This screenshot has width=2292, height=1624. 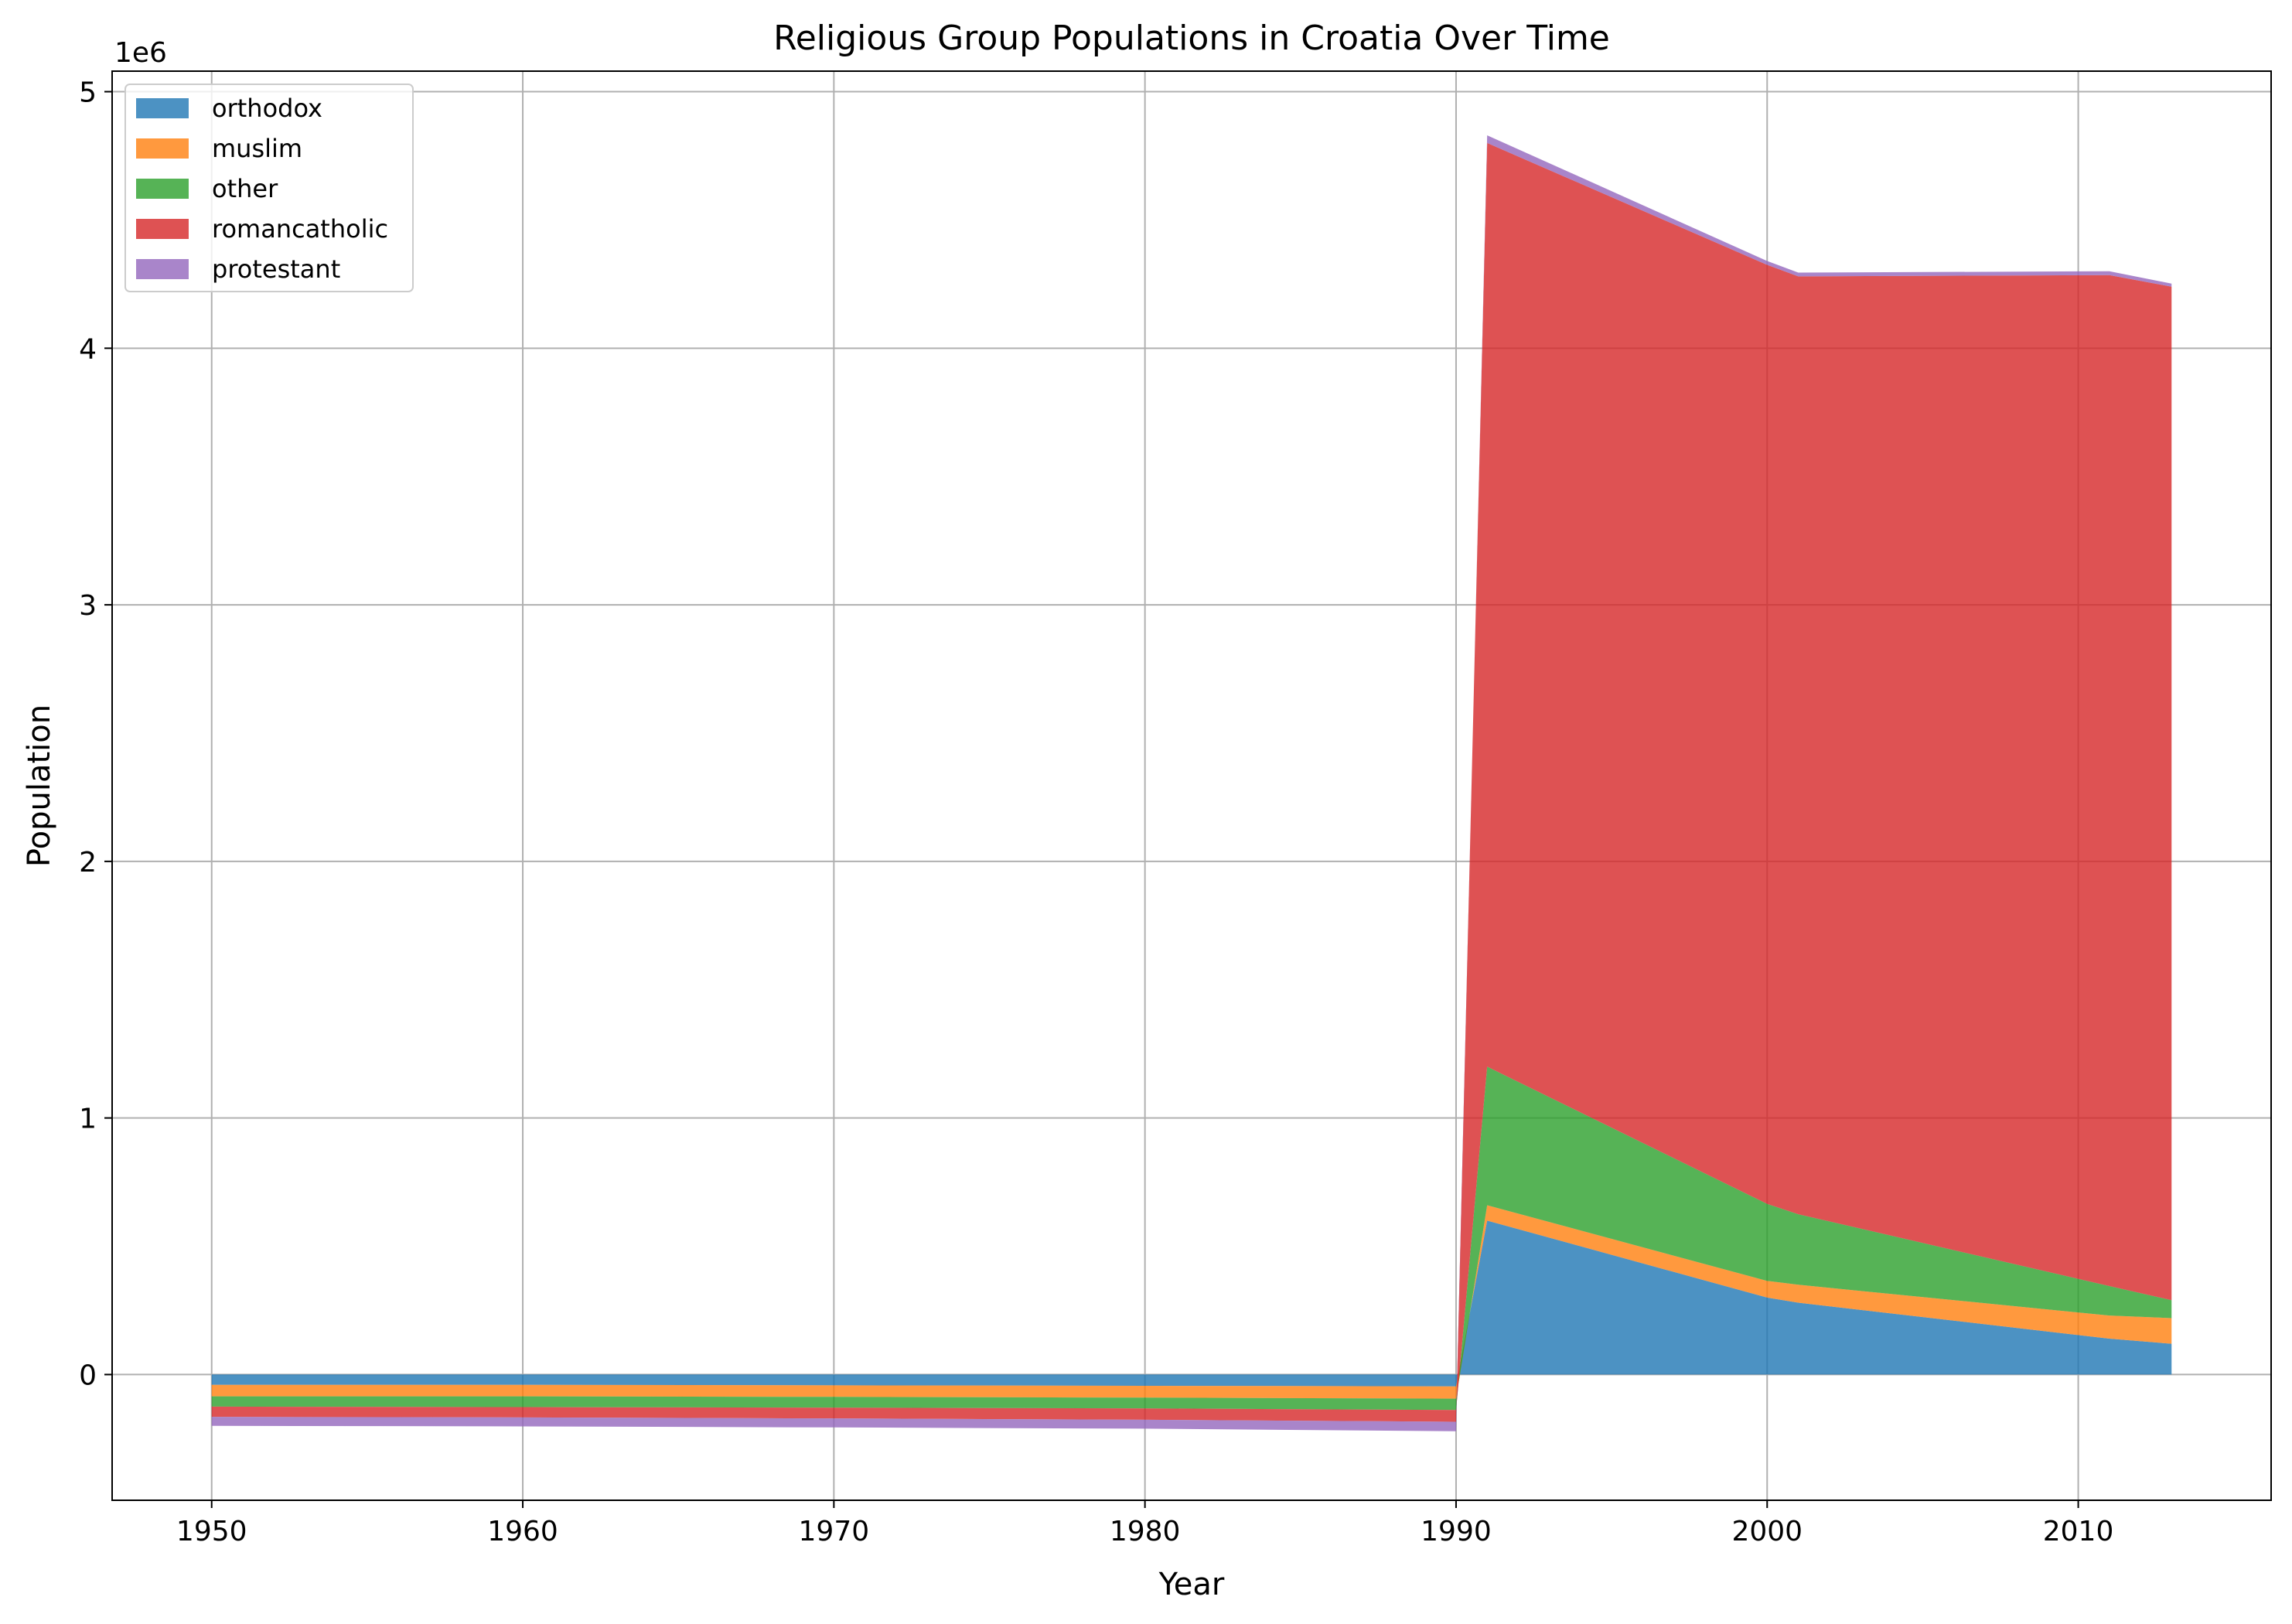 I want to click on y-tick-label: 0, so click(x=88, y=1375).